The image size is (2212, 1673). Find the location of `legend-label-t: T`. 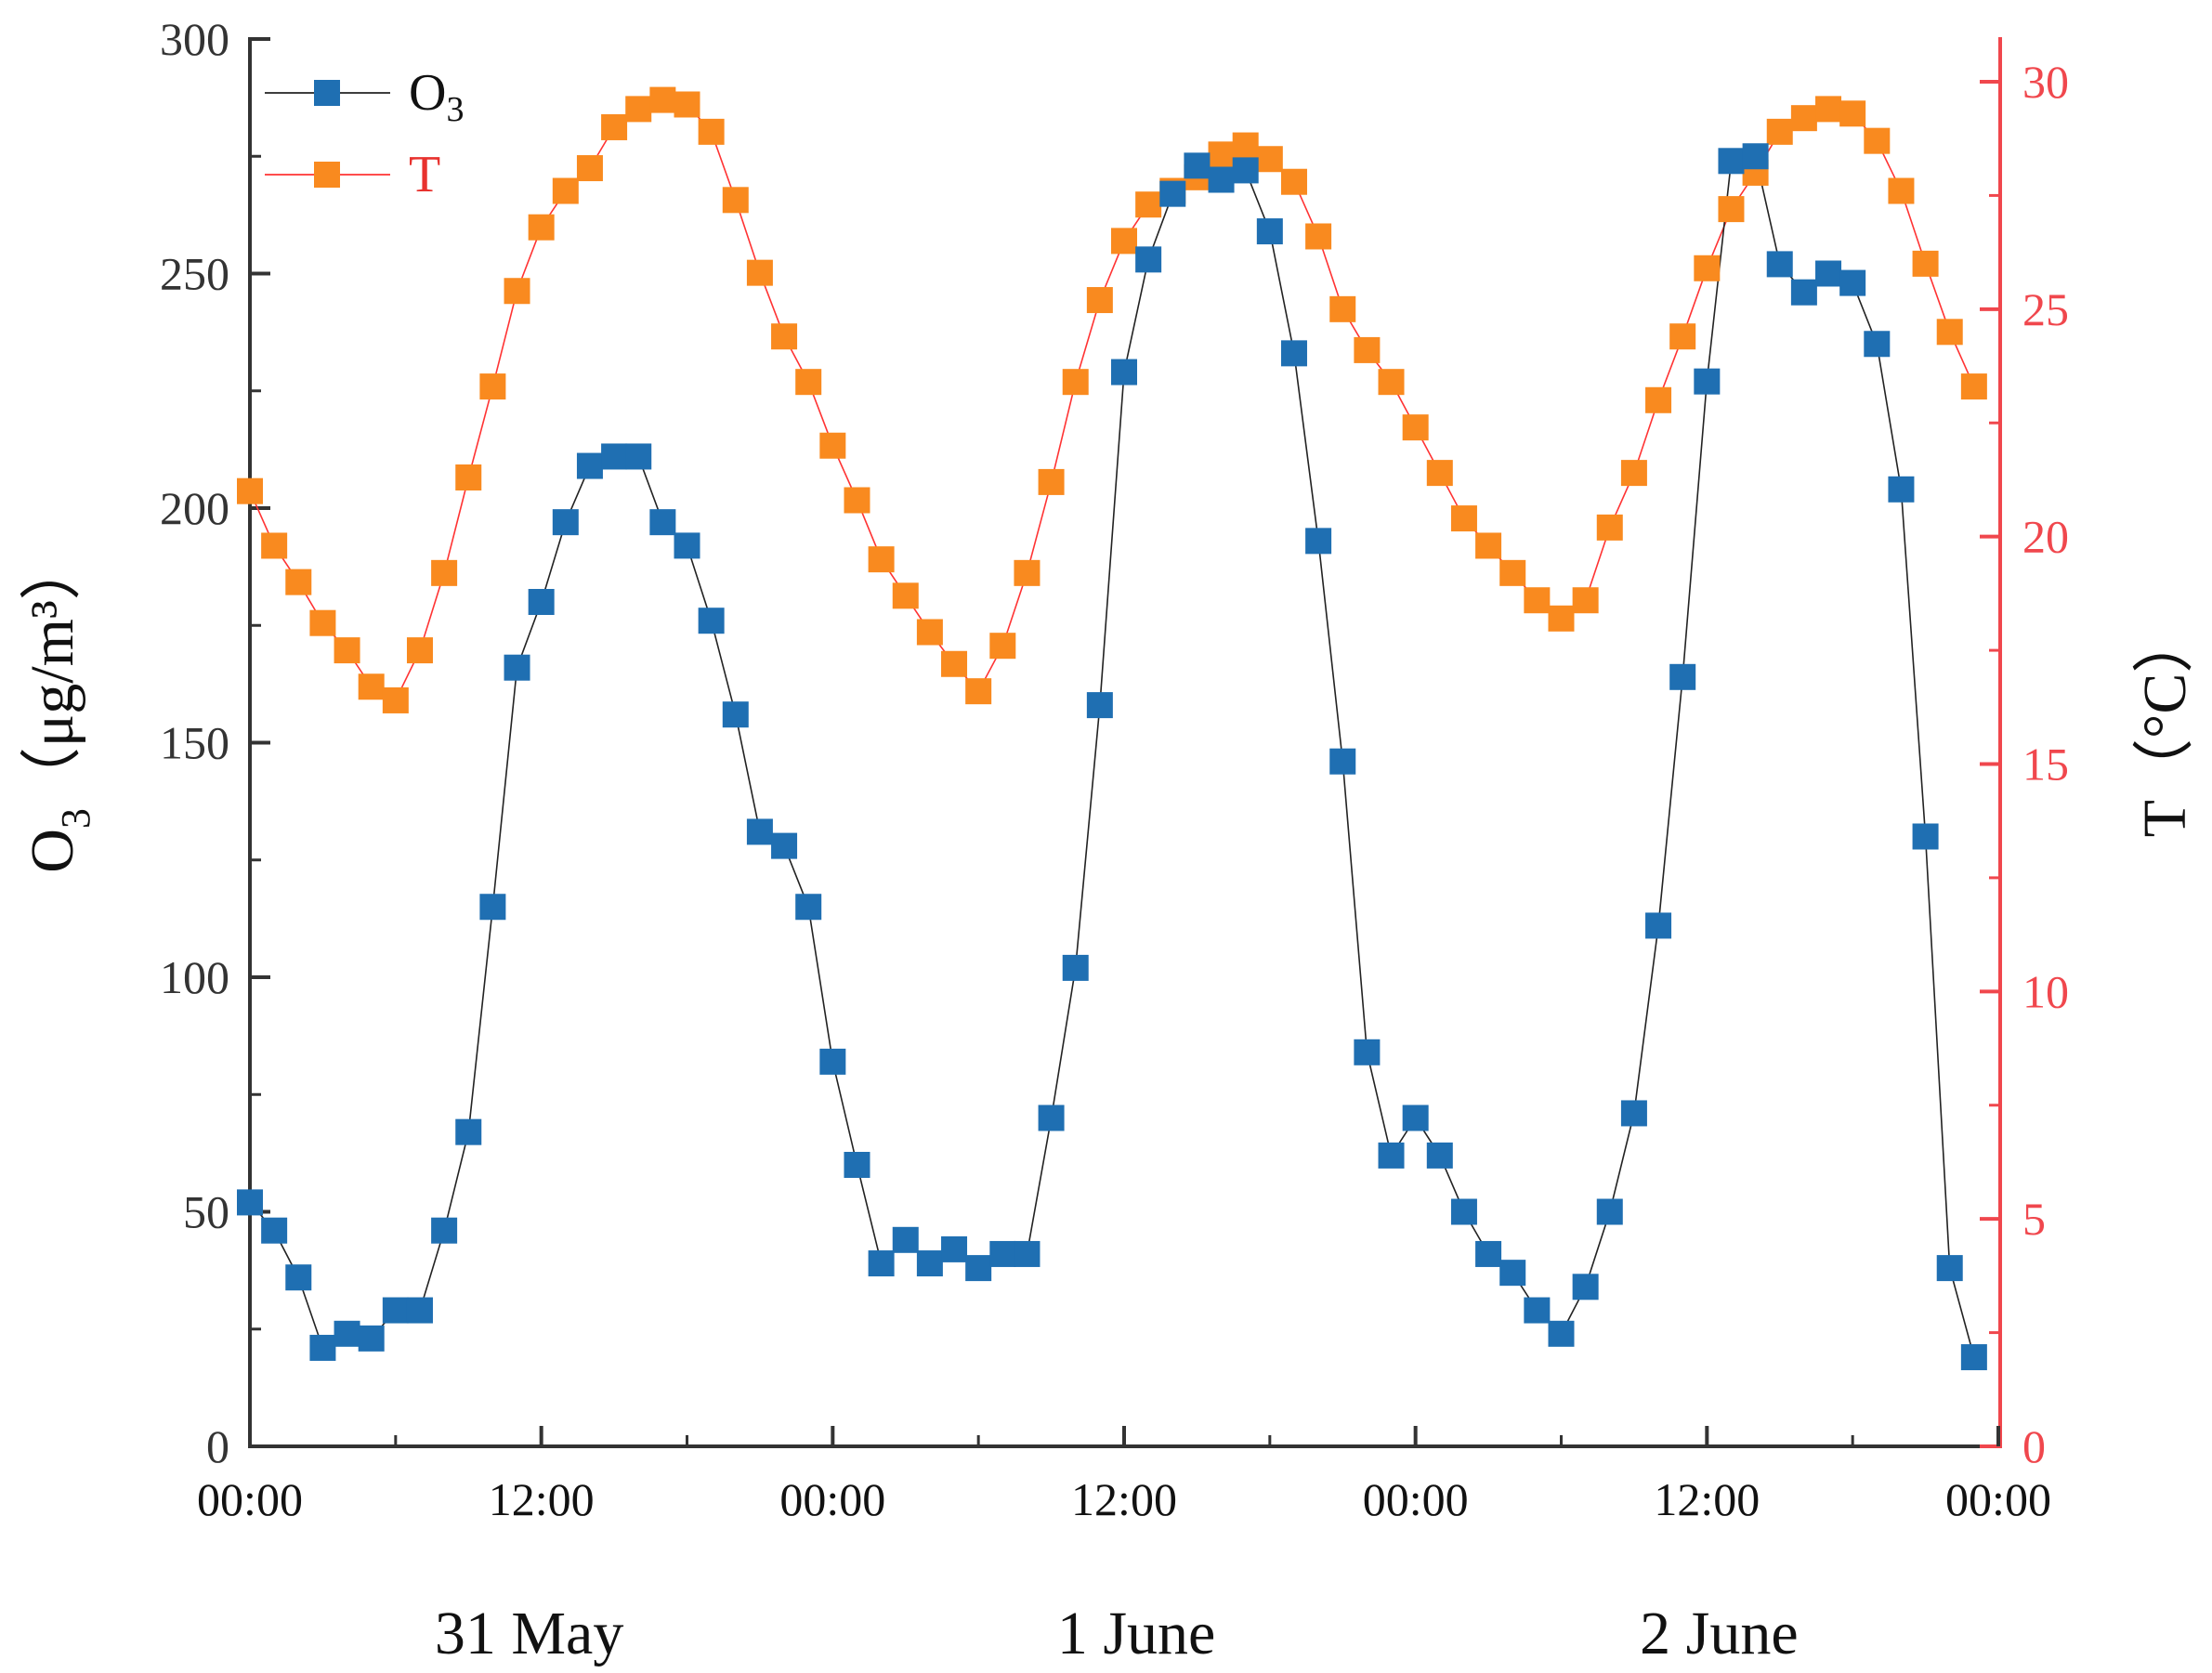

legend-label-t: T is located at coordinates (424, 174).